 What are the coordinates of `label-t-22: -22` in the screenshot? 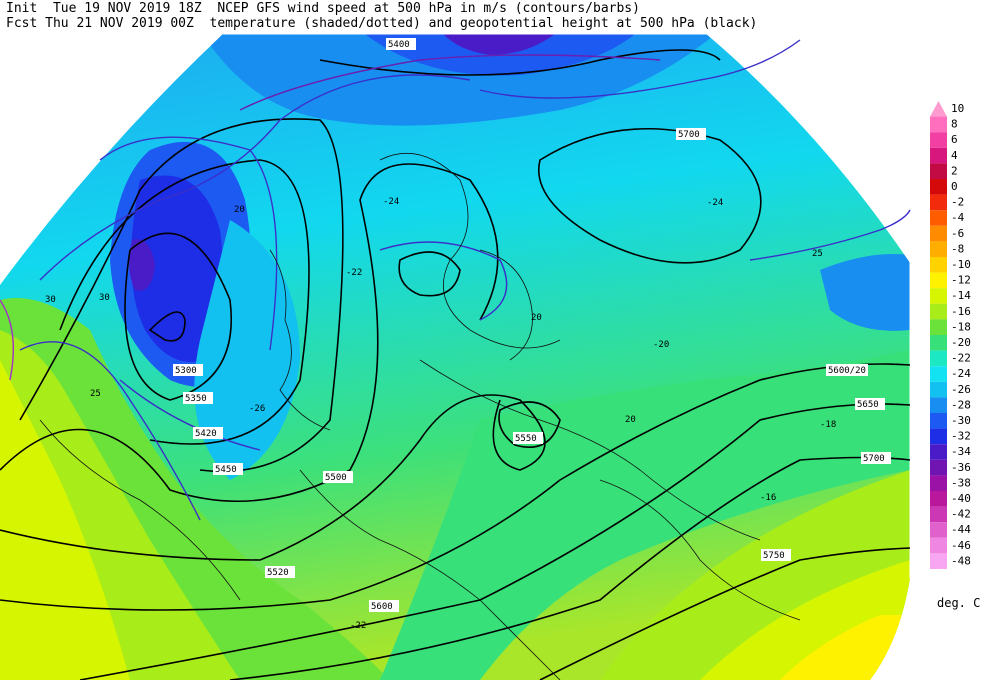 It's located at (354, 273).